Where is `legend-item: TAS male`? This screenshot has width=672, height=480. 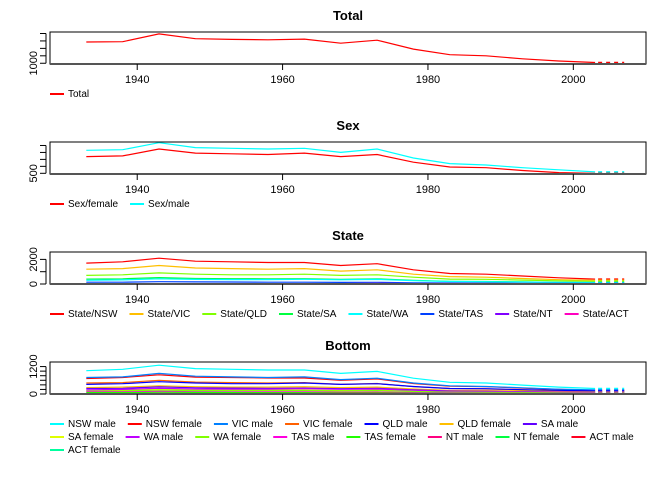 legend-item: TAS male is located at coordinates (304, 437).